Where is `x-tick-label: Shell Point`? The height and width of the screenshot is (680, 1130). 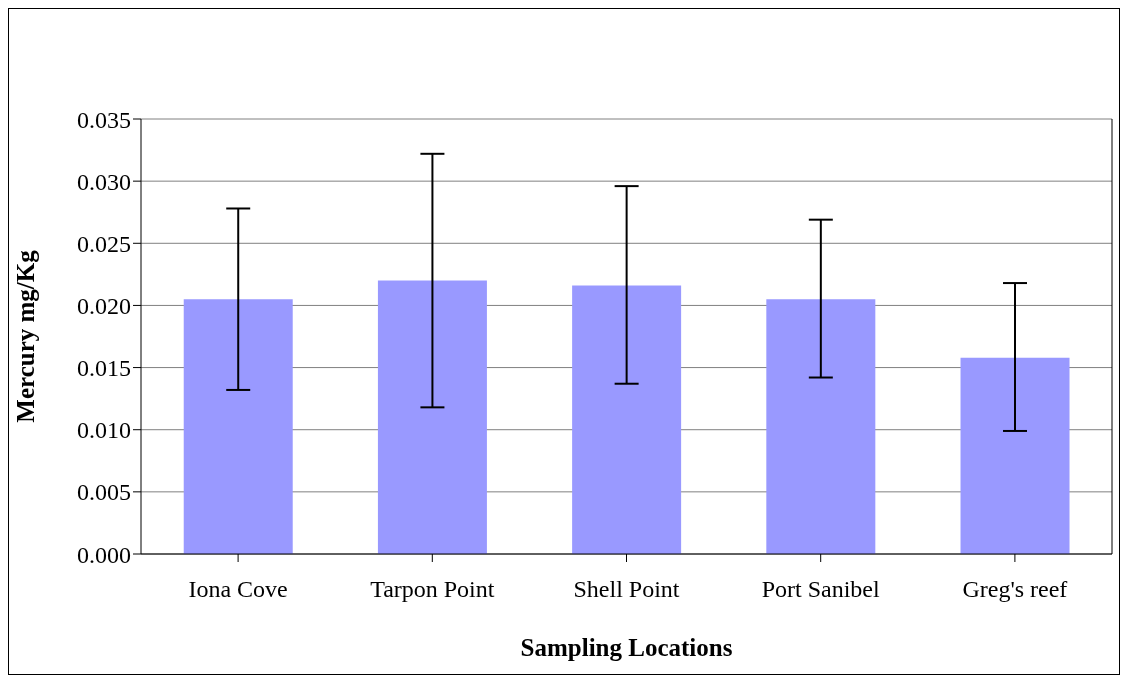 x-tick-label: Shell Point is located at coordinates (626, 589).